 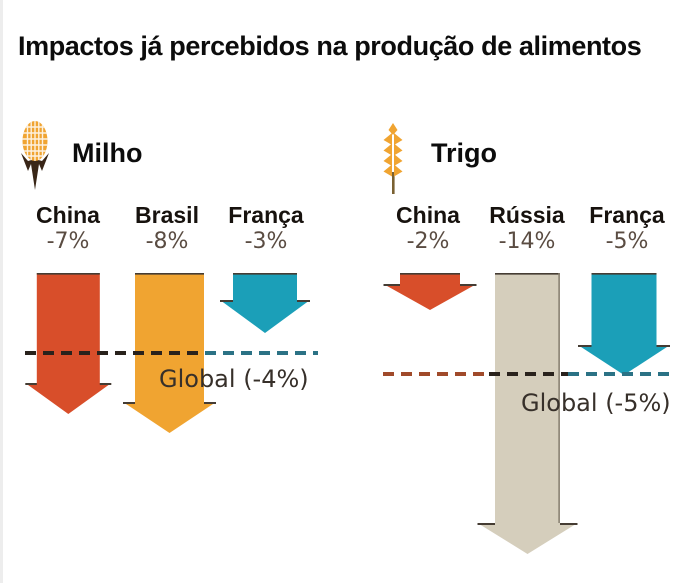 I want to click on value-label-milho-franca: -3%, so click(x=266, y=241).